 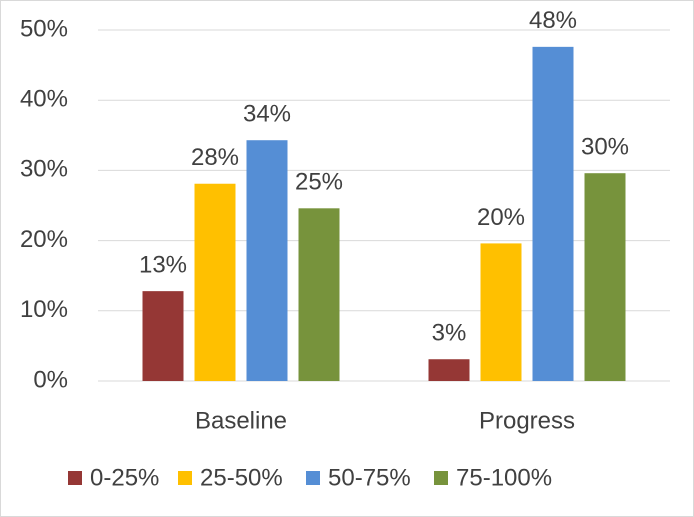 I want to click on data-label: 20%, so click(x=501, y=217).